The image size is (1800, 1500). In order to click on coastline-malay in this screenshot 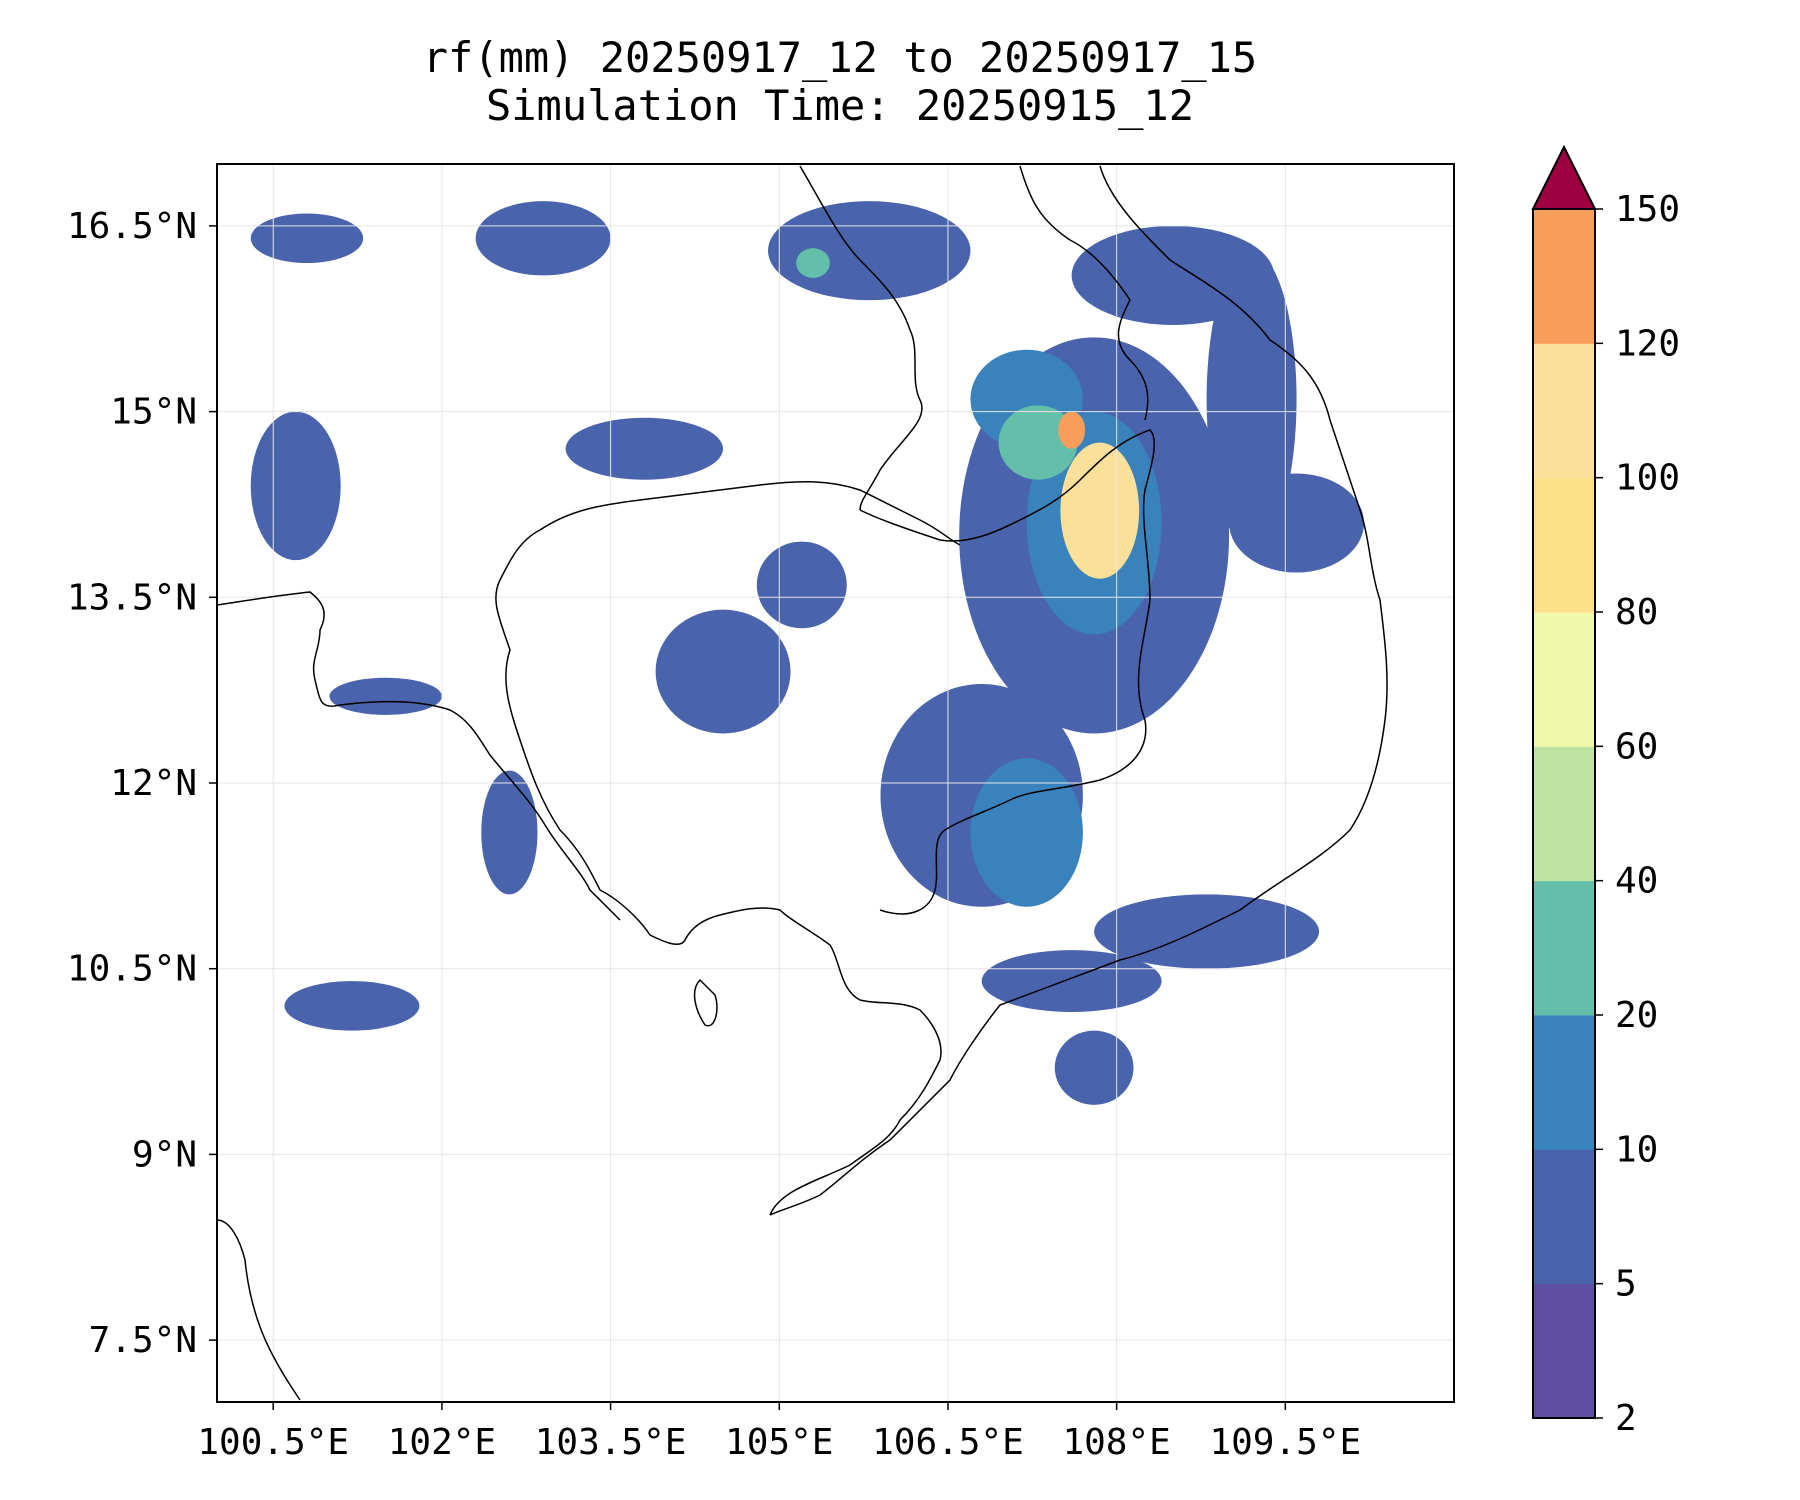, I will do `click(259, 1310)`.